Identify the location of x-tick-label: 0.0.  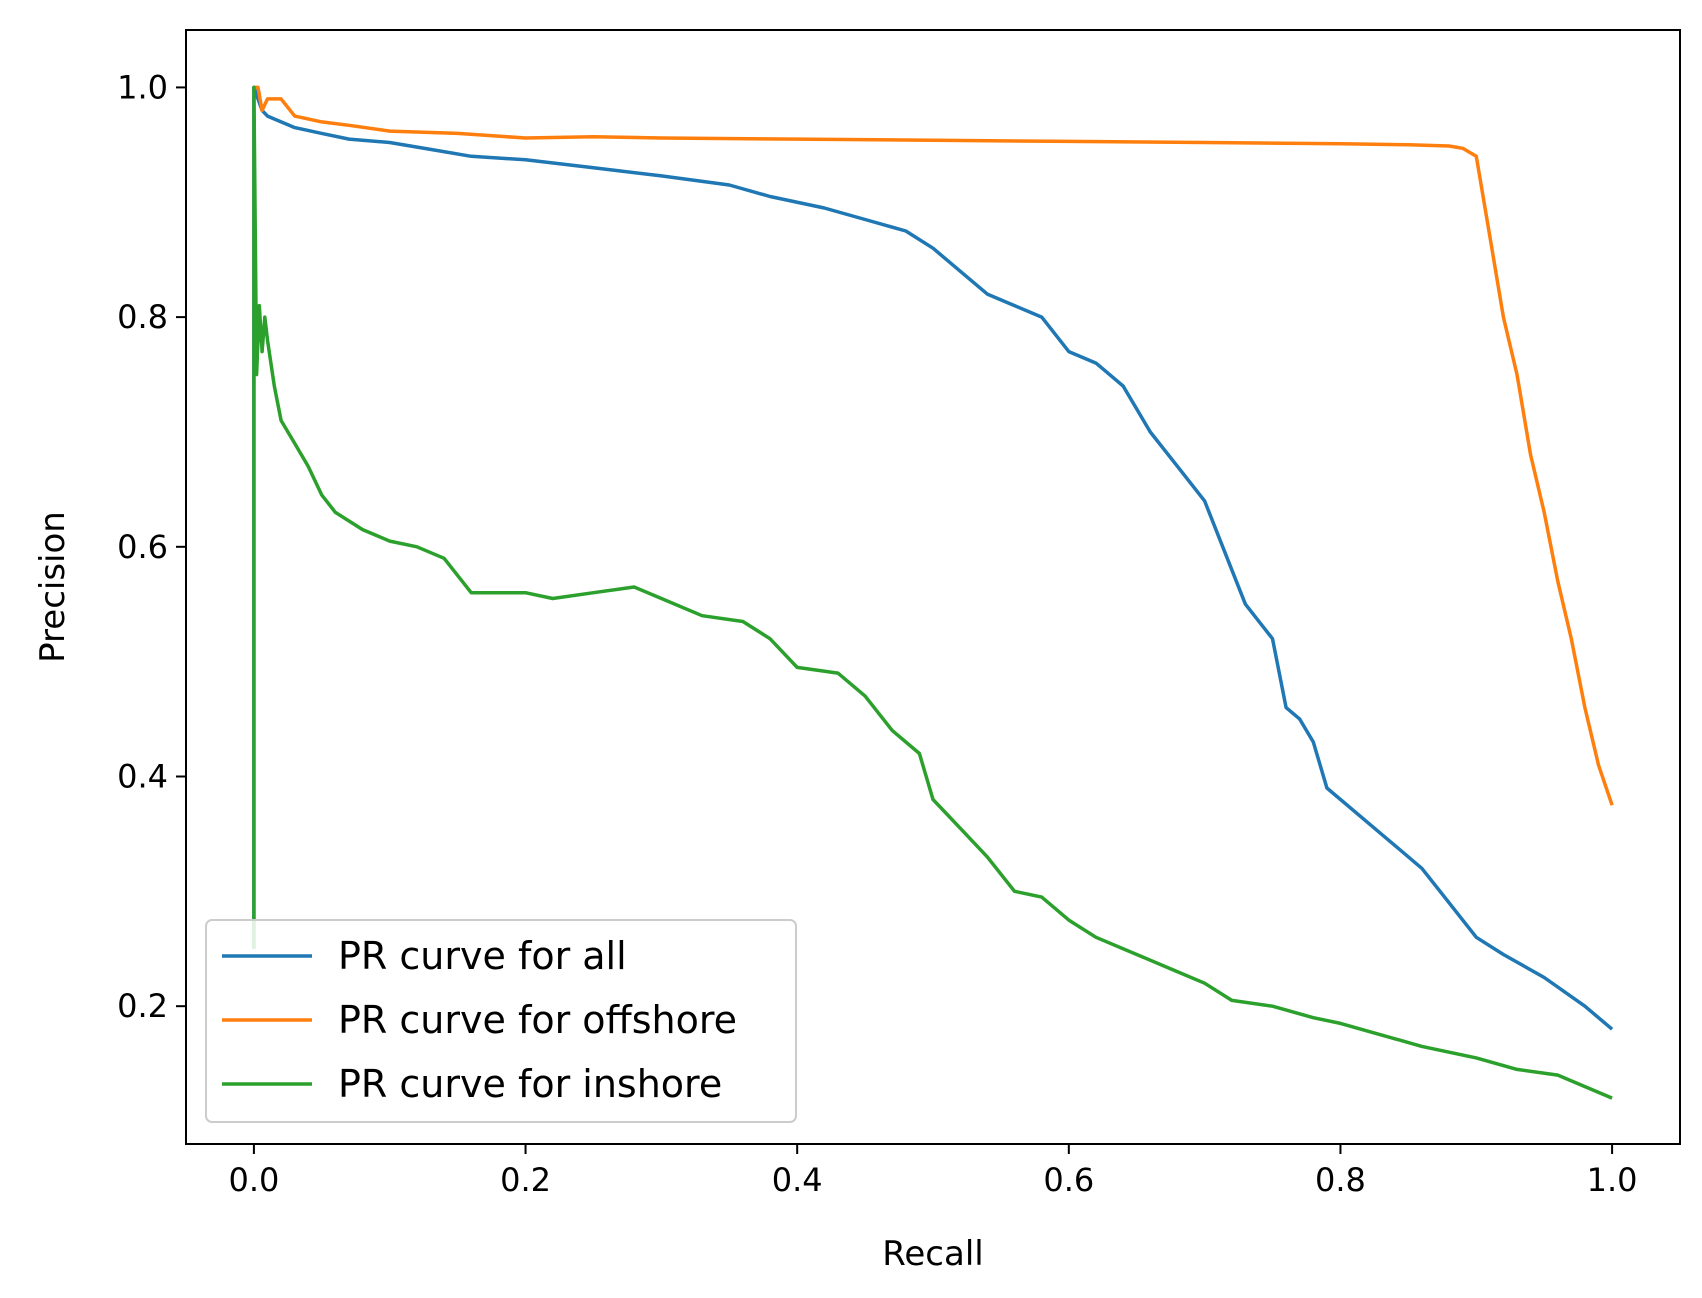
(253, 1180).